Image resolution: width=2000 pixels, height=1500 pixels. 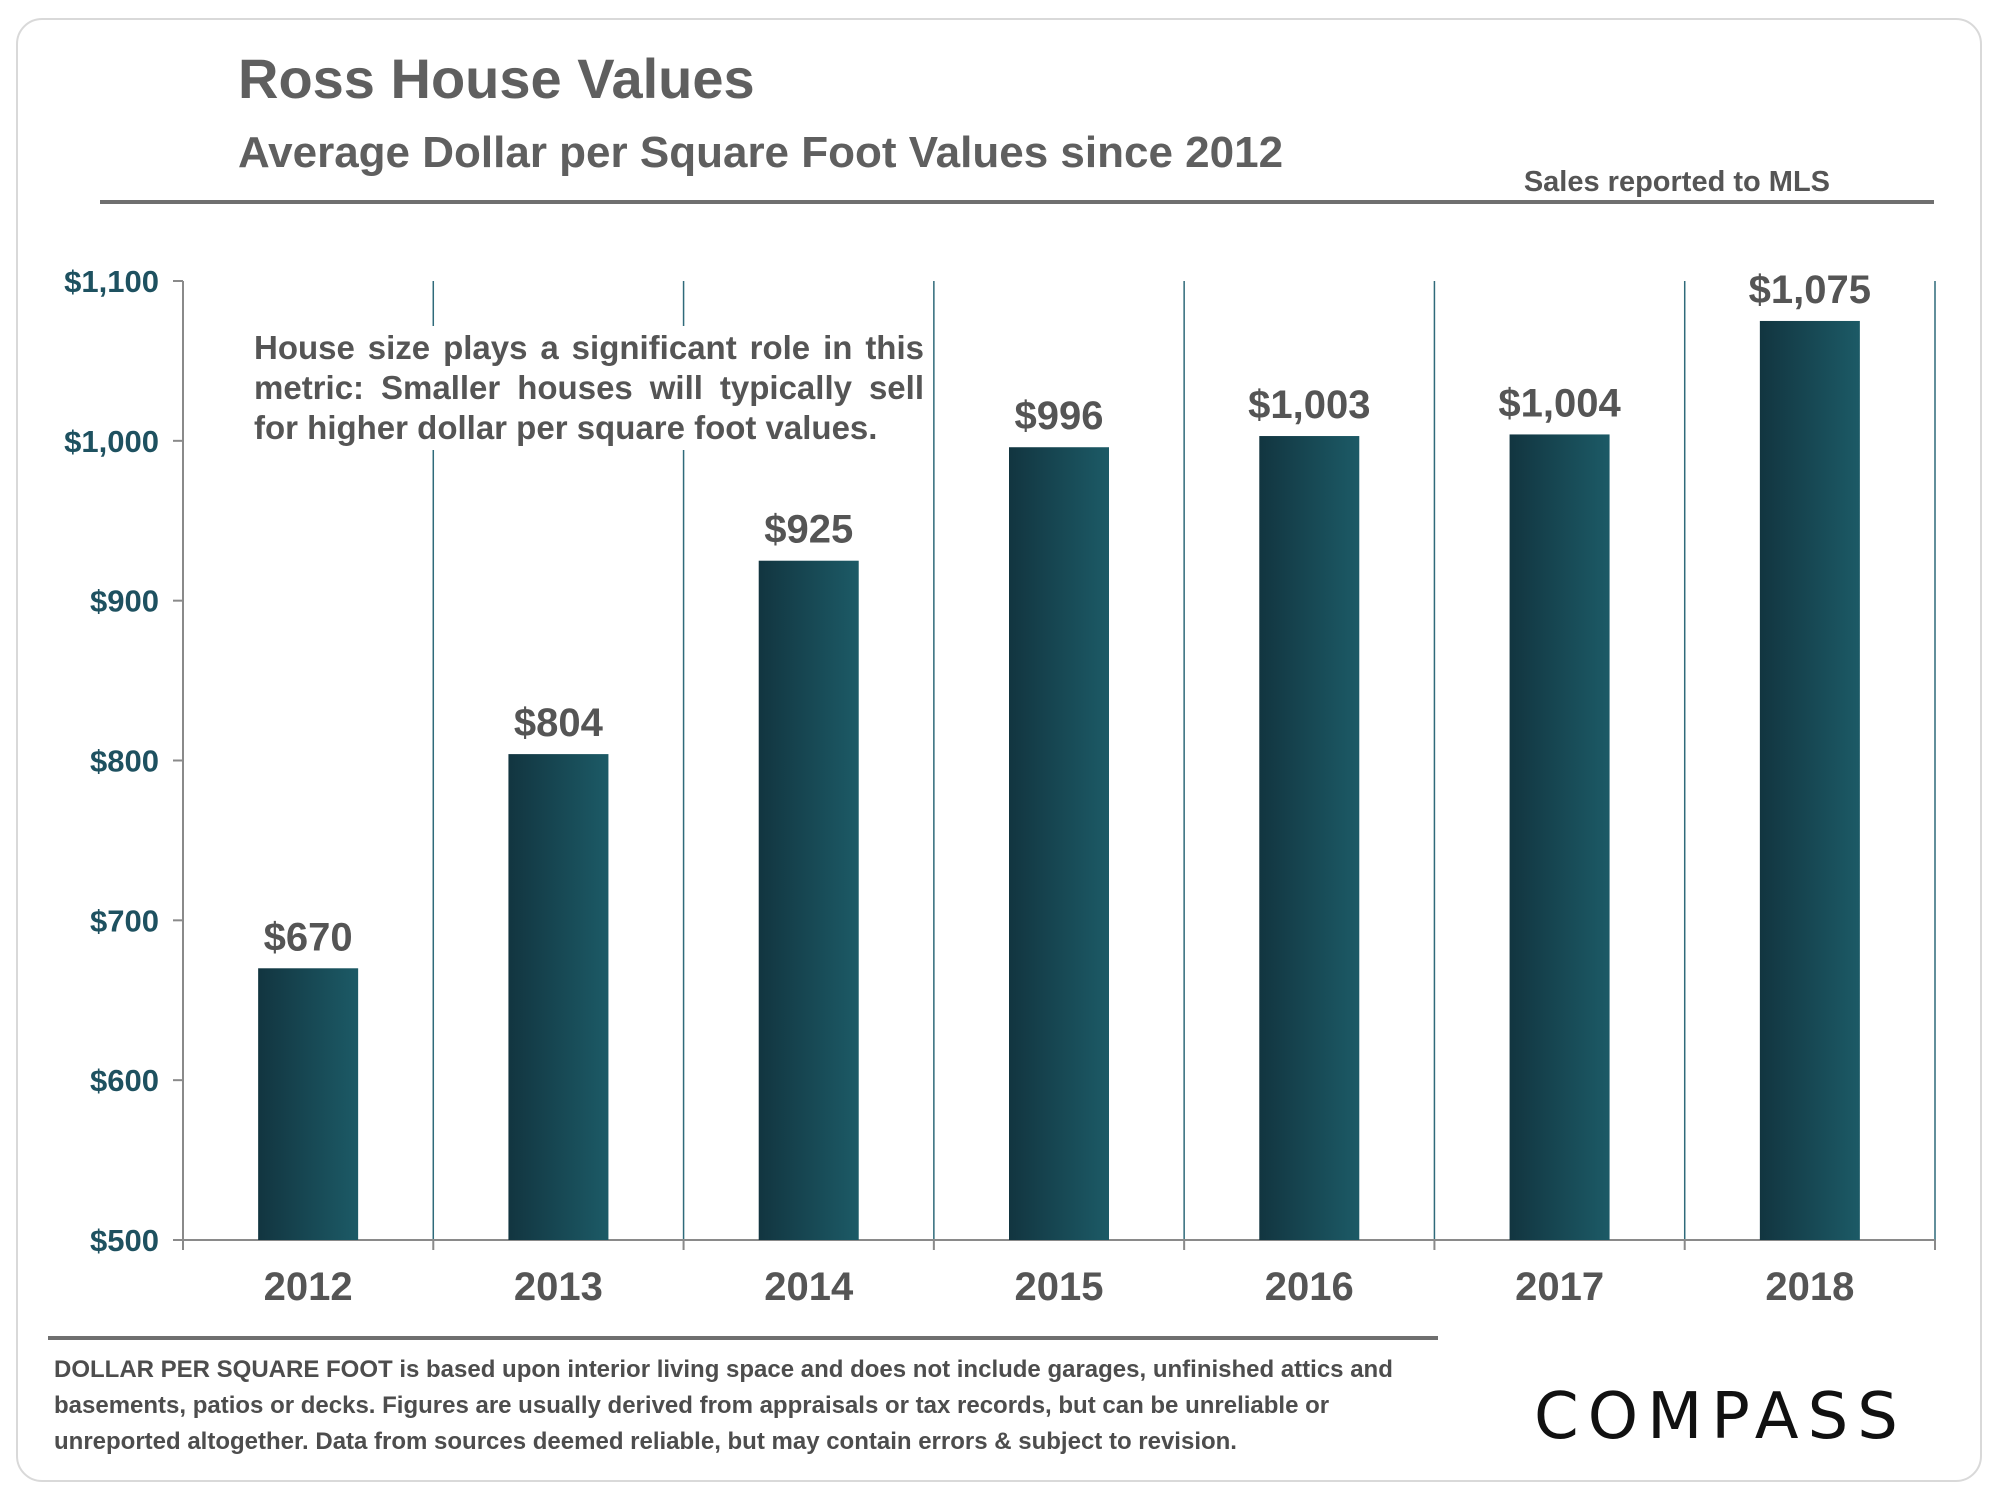 I want to click on y-tick-label: $900, so click(x=124, y=601).